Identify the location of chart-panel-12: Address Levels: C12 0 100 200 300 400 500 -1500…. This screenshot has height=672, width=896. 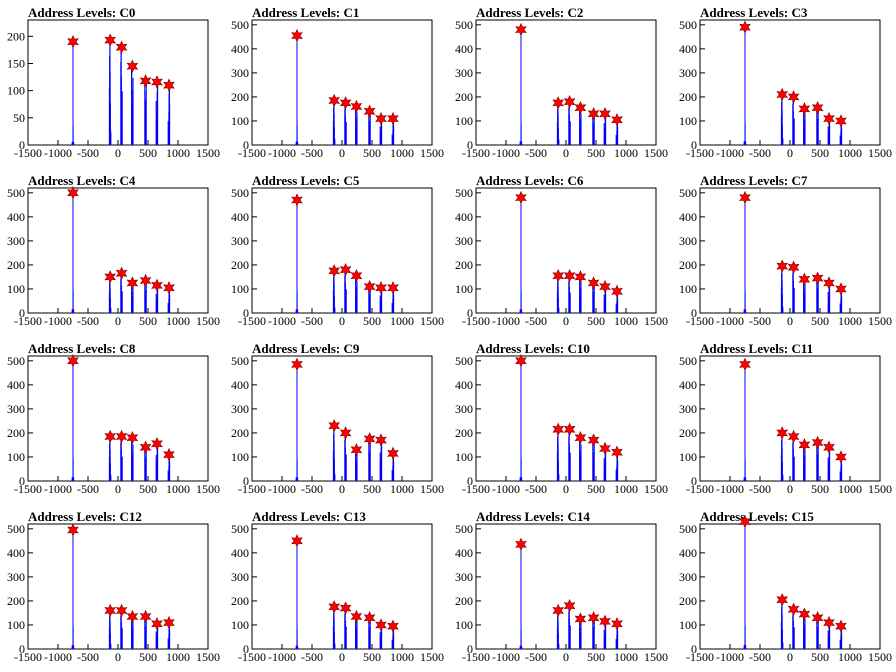
(113, 586).